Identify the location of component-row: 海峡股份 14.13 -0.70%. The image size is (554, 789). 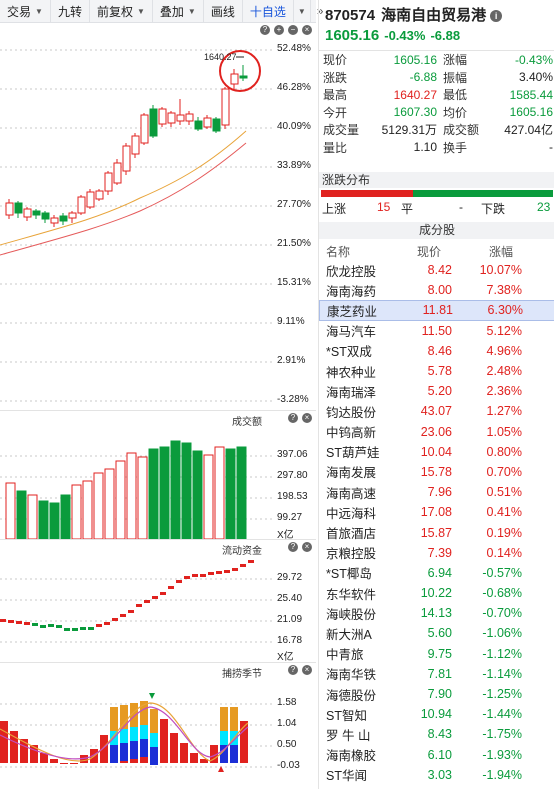
(436, 613).